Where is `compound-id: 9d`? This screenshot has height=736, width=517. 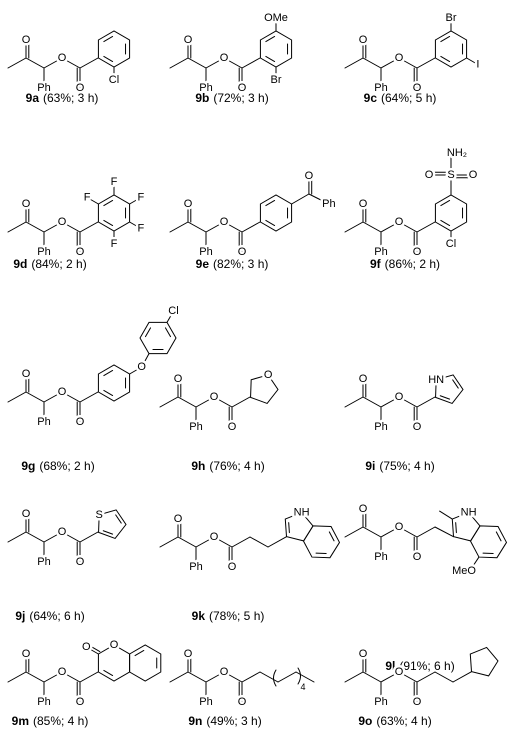 compound-id: 9d is located at coordinates (20, 264).